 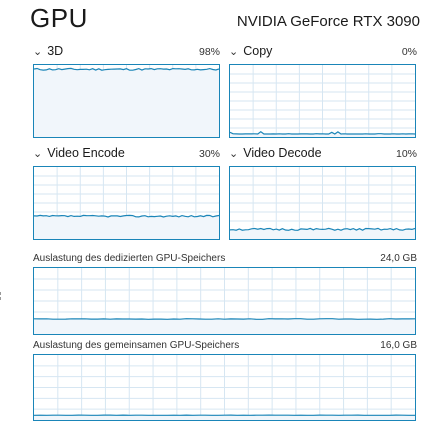 I want to click on g-shr-svg, so click(x=224, y=387).